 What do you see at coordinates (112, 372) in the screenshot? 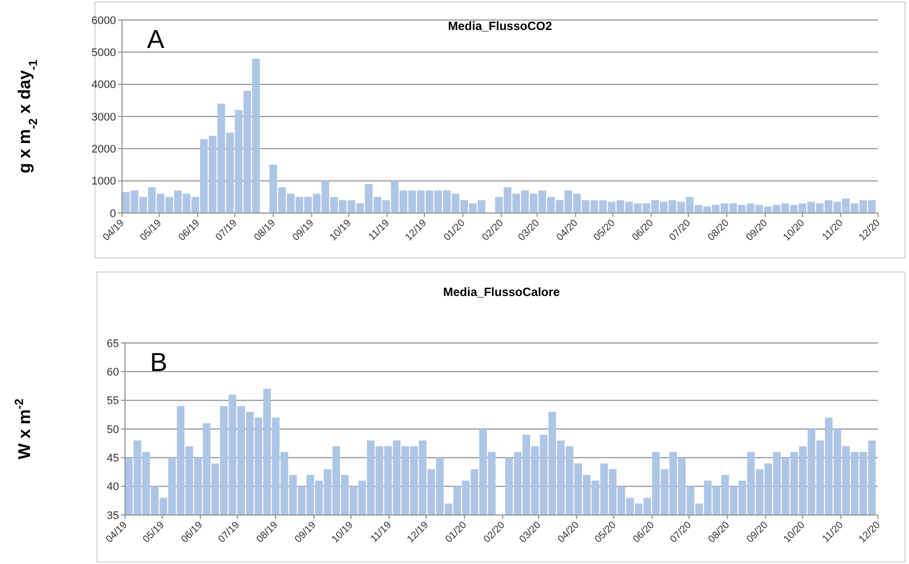
I see `y-tick-label: 60` at bounding box center [112, 372].